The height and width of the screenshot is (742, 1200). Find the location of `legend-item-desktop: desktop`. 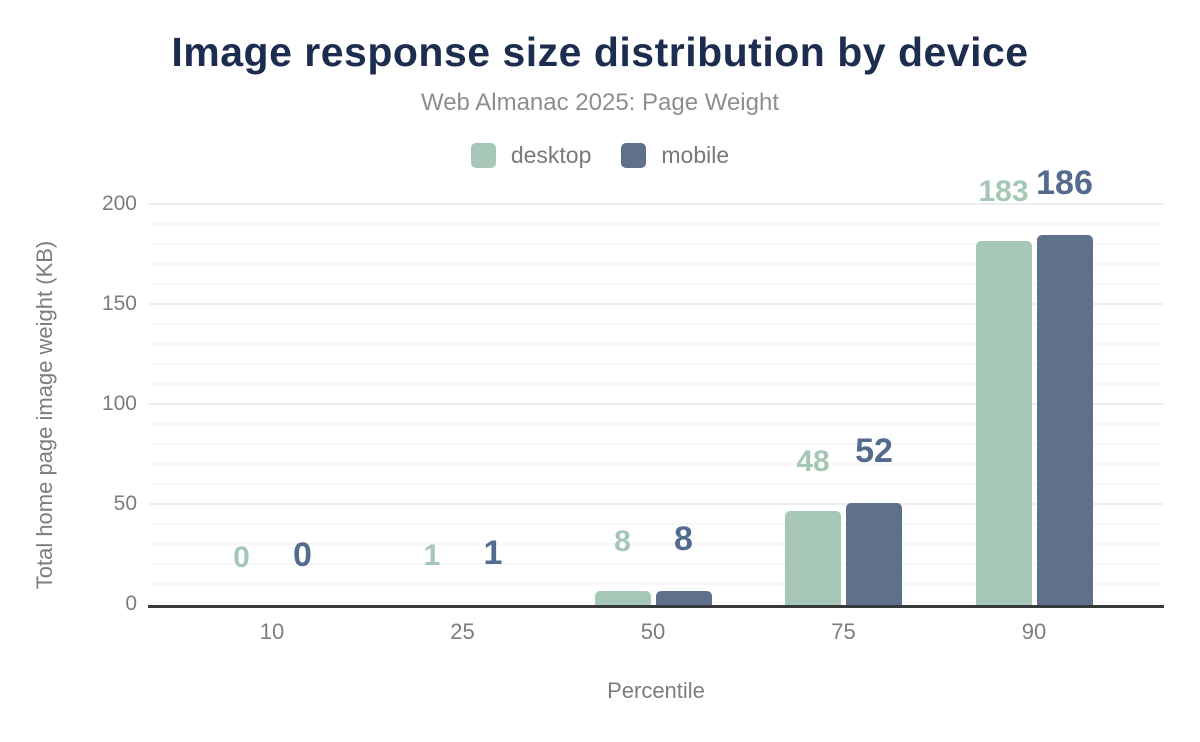

legend-item-desktop: desktop is located at coordinates (531, 154).